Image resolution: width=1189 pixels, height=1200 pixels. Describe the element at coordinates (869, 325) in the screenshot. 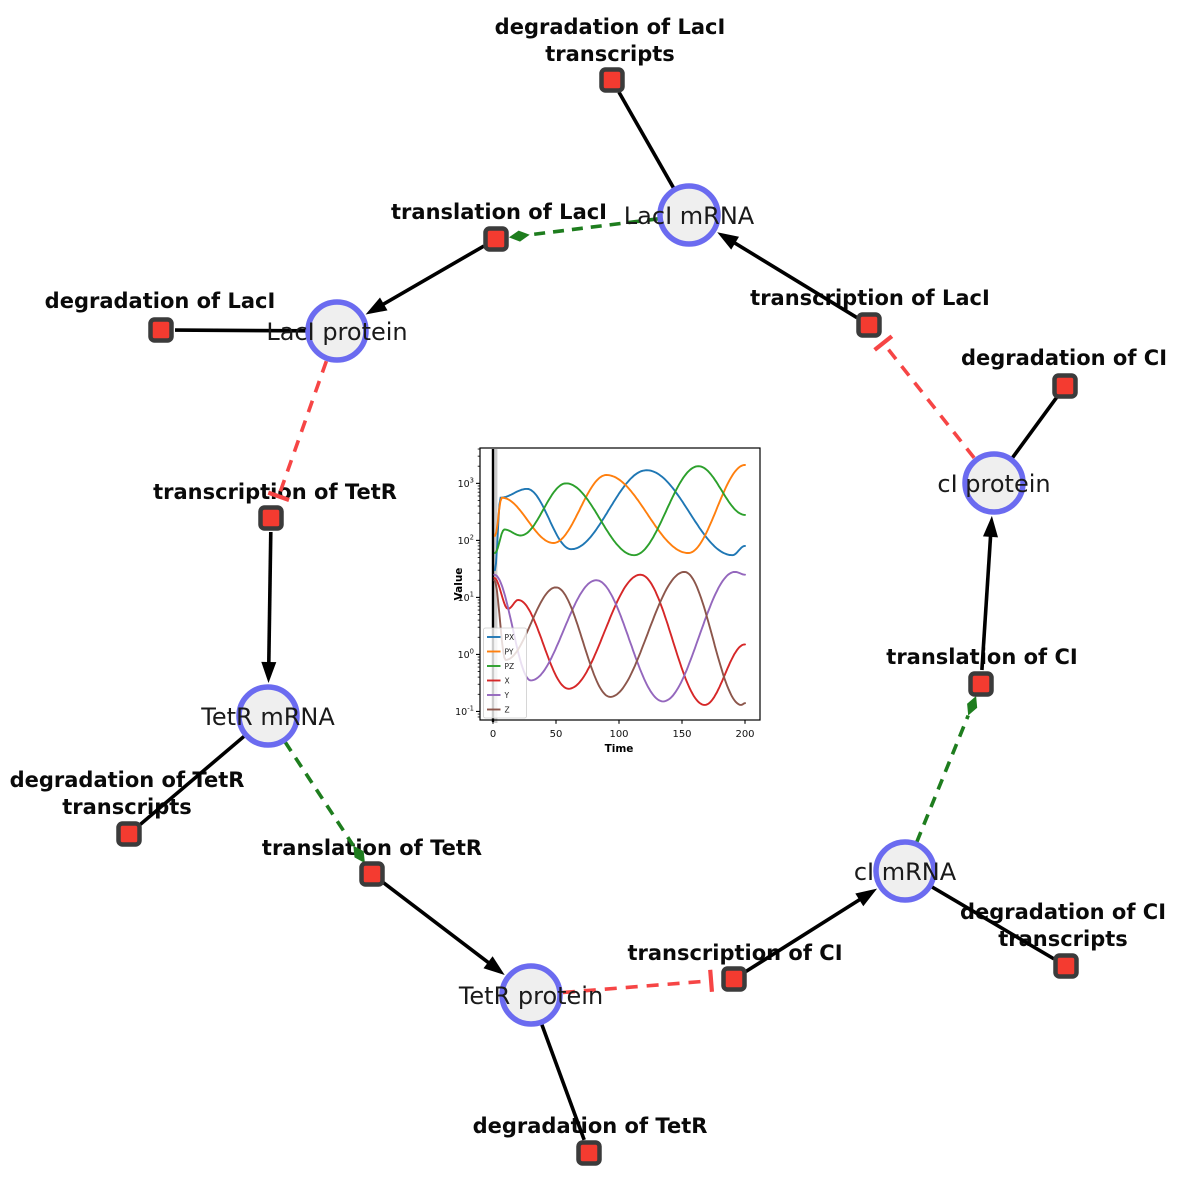

I see `reaction-node-transc_laci` at that location.